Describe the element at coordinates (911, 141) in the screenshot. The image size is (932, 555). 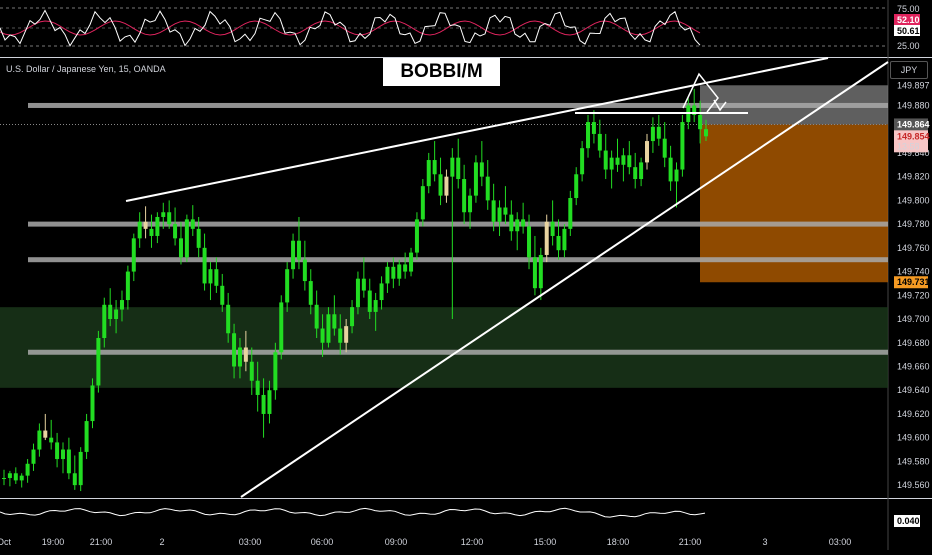
I see `current-price-badge-bg` at that location.